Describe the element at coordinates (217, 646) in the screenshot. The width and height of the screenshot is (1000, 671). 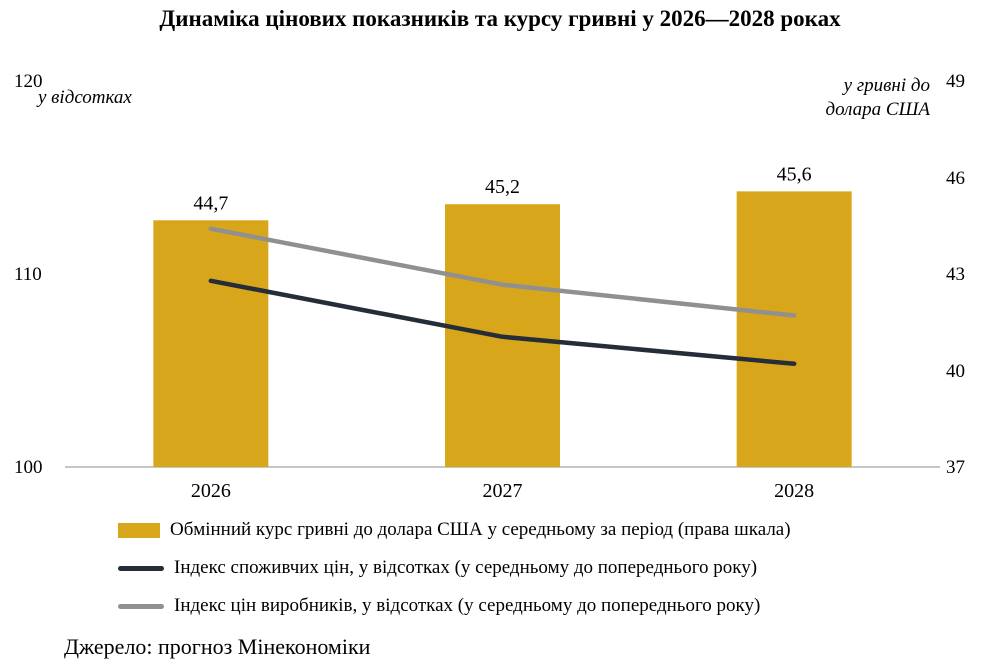
I see `source-note: Джерело: прогноз Мінекономіки` at that location.